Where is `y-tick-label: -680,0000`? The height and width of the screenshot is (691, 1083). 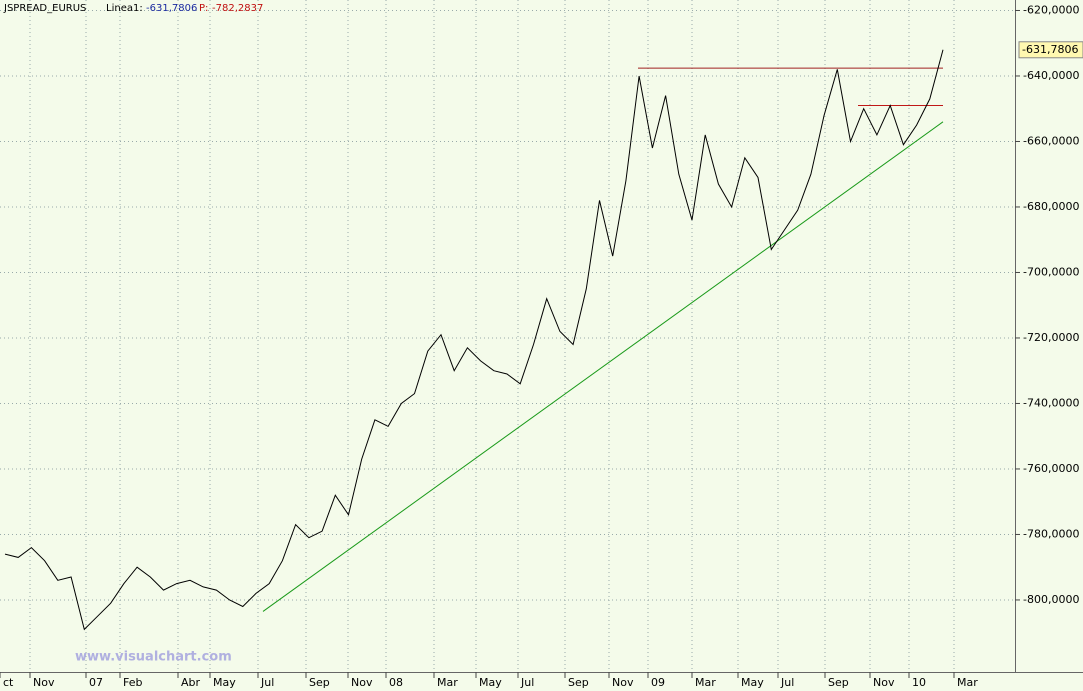 y-tick-label: -680,0000 is located at coordinates (1051, 206).